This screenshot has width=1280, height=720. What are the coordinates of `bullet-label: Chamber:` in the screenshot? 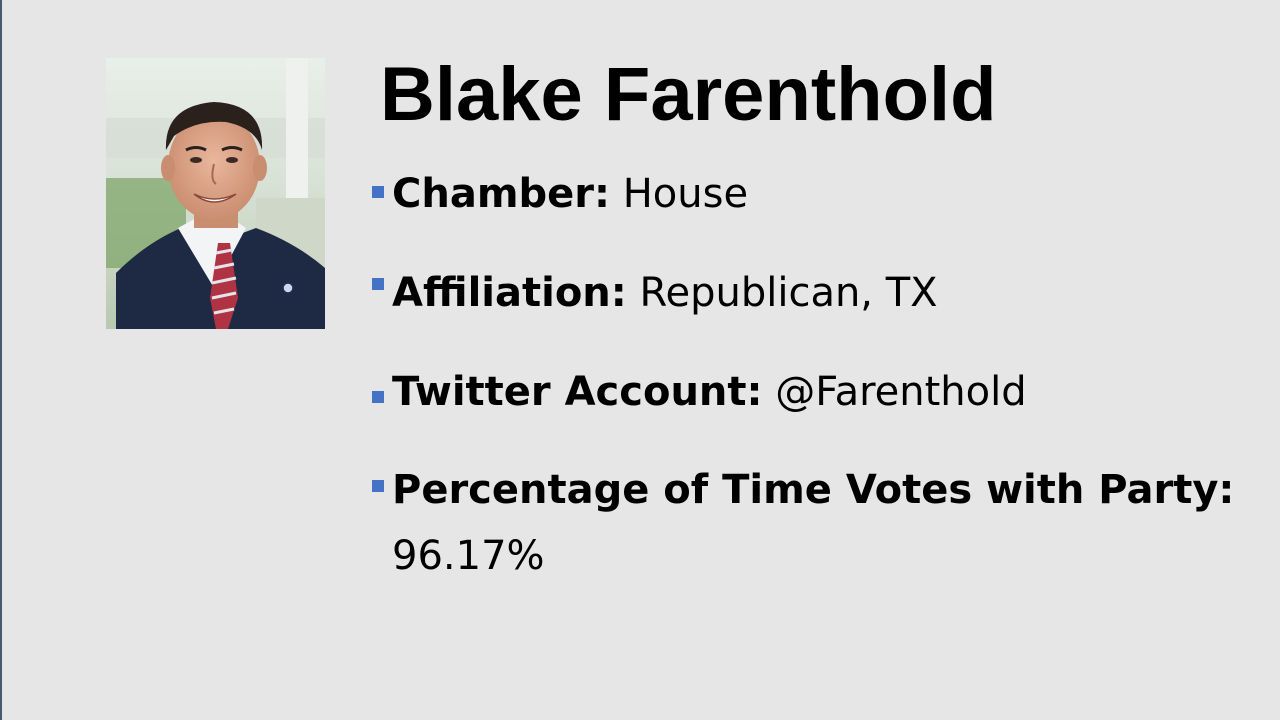 It's located at (501, 194).